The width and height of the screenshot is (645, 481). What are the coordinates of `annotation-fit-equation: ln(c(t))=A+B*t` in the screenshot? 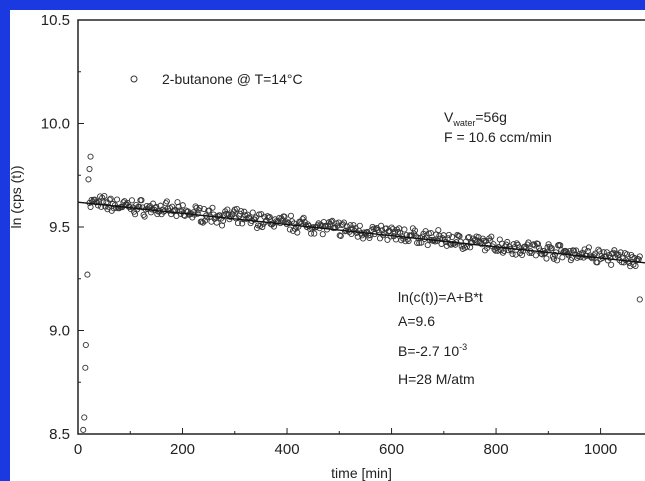 It's located at (440, 297).